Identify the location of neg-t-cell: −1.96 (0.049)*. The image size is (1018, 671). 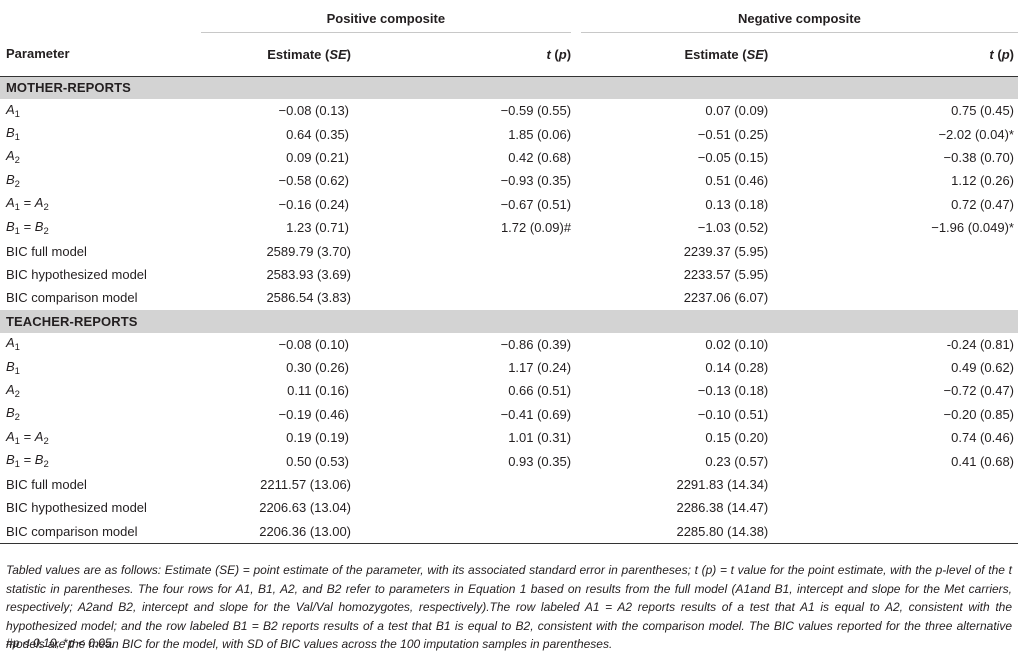
(972, 228).